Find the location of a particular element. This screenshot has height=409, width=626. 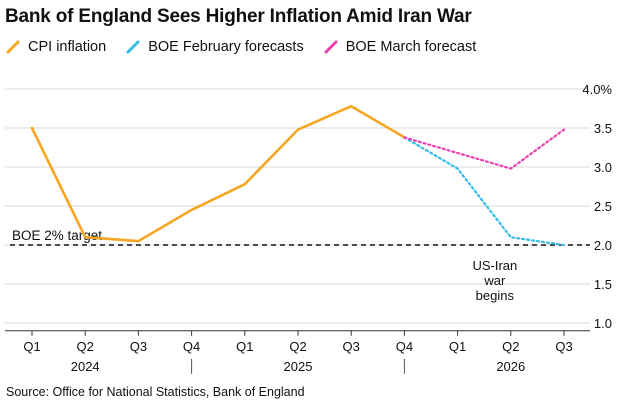

legend-label-feb: BOE February forecasts is located at coordinates (226, 47).